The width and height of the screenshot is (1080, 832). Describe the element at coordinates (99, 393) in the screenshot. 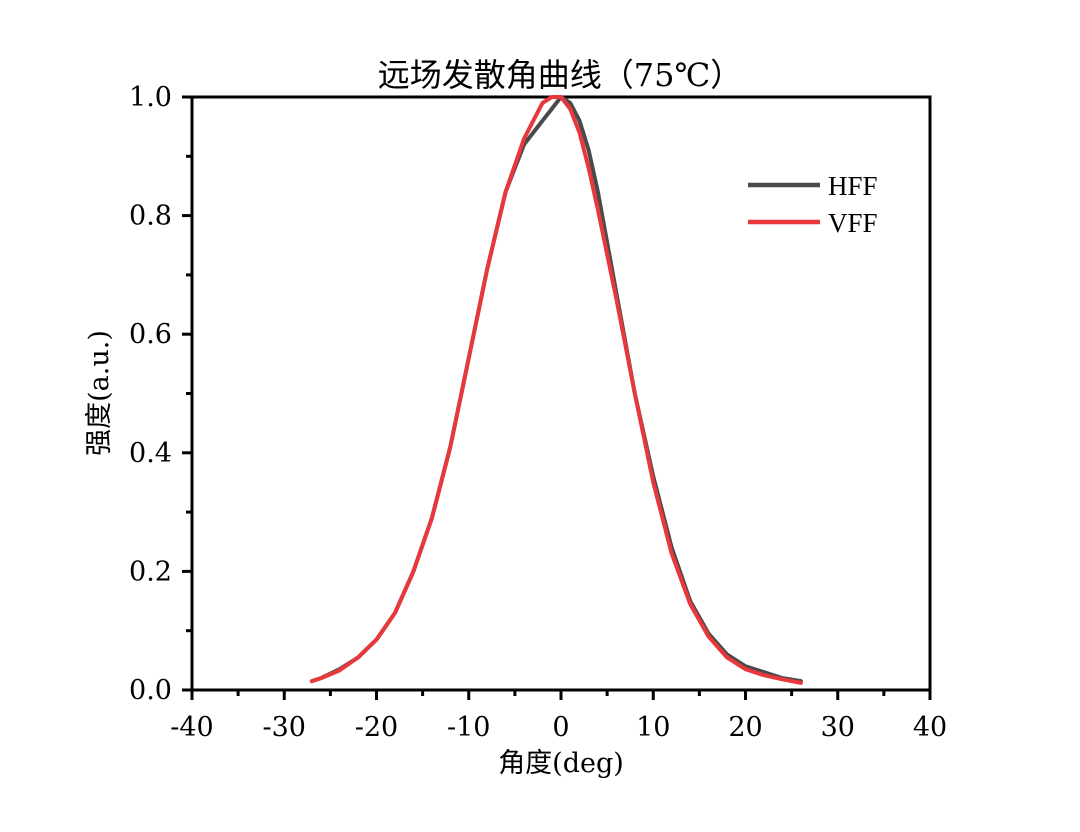

I see `y-axis-label: 强度(a.u.)` at that location.